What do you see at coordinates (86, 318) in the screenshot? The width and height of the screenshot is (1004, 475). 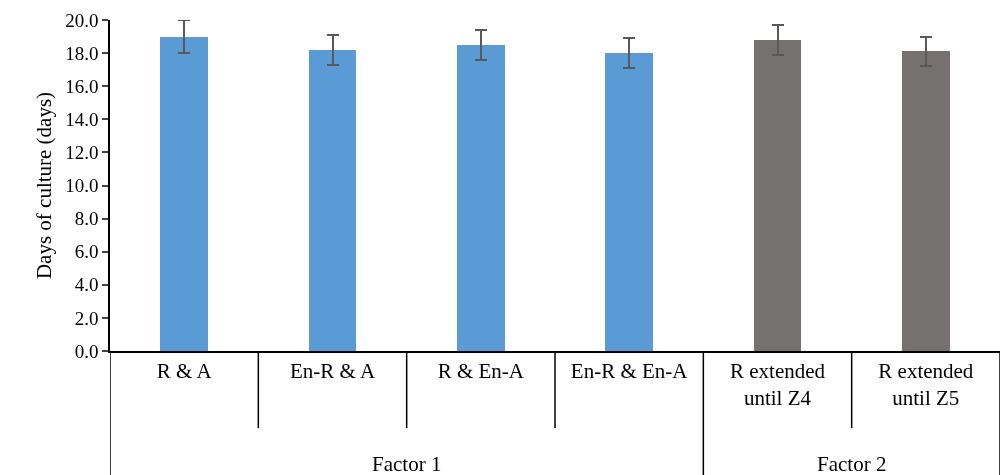 I see `y-tick-label: 2.0` at bounding box center [86, 318].